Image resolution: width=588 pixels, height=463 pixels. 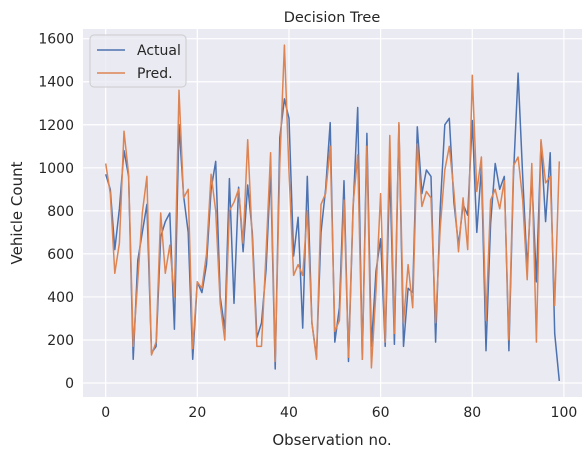 I want to click on y-axis-label: Vehicle Count, so click(x=17, y=212).